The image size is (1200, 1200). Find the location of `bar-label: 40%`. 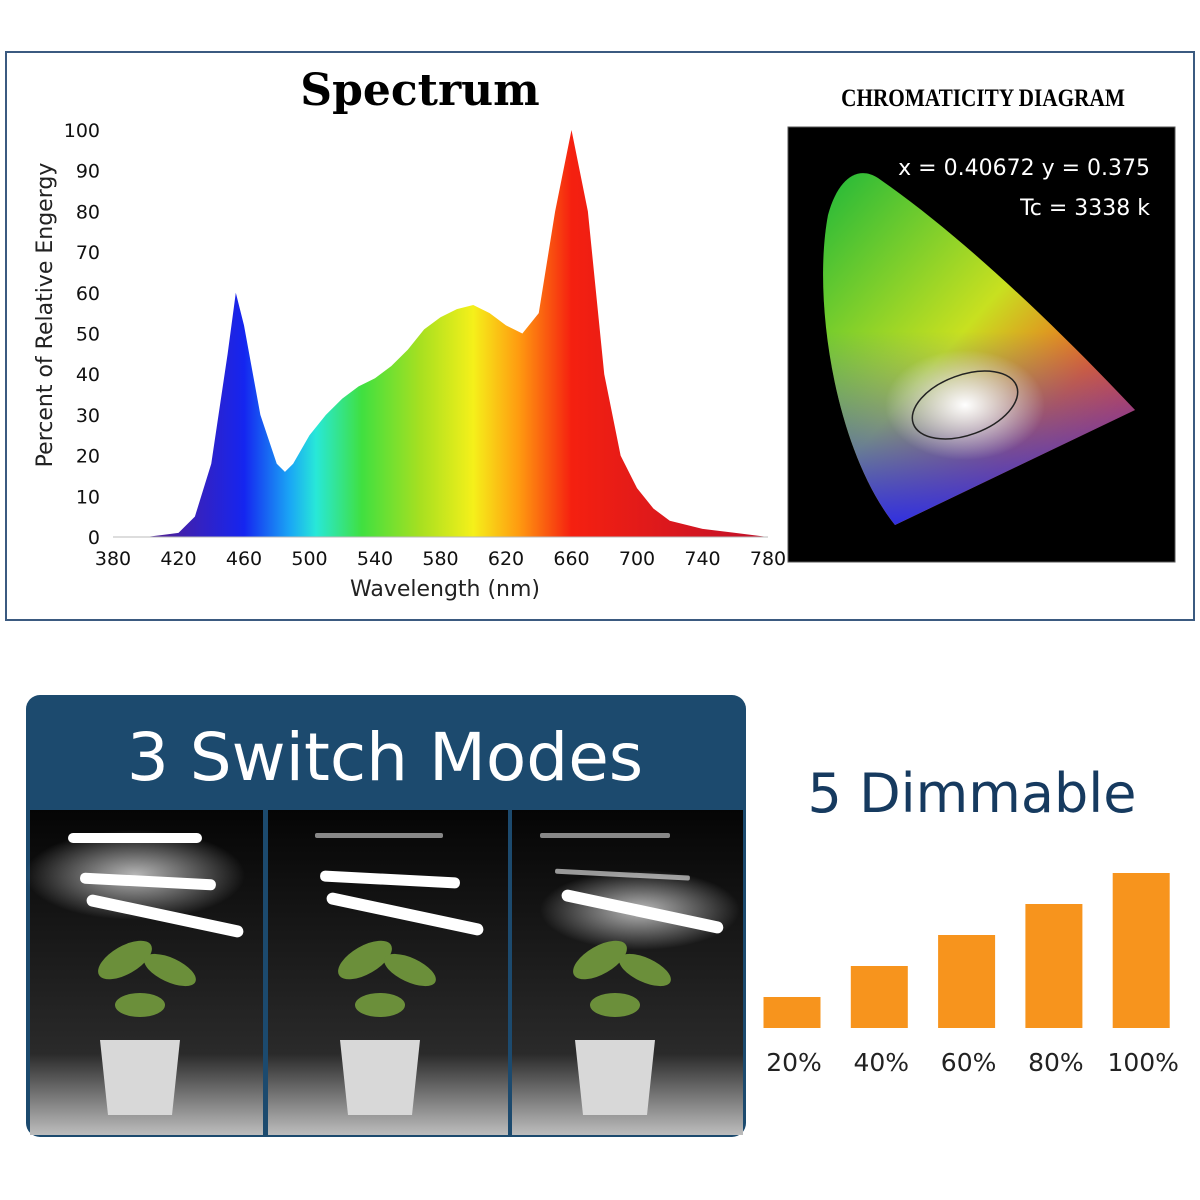

bar-label: 40% is located at coordinates (882, 1062).